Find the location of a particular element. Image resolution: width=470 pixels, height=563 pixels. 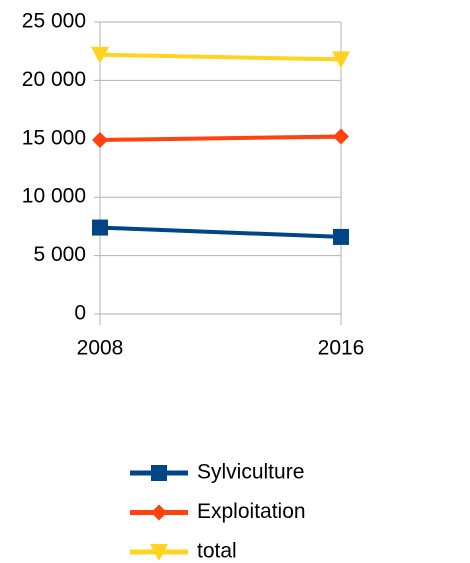

y-tick-label: 25 000 is located at coordinates (54, 21).